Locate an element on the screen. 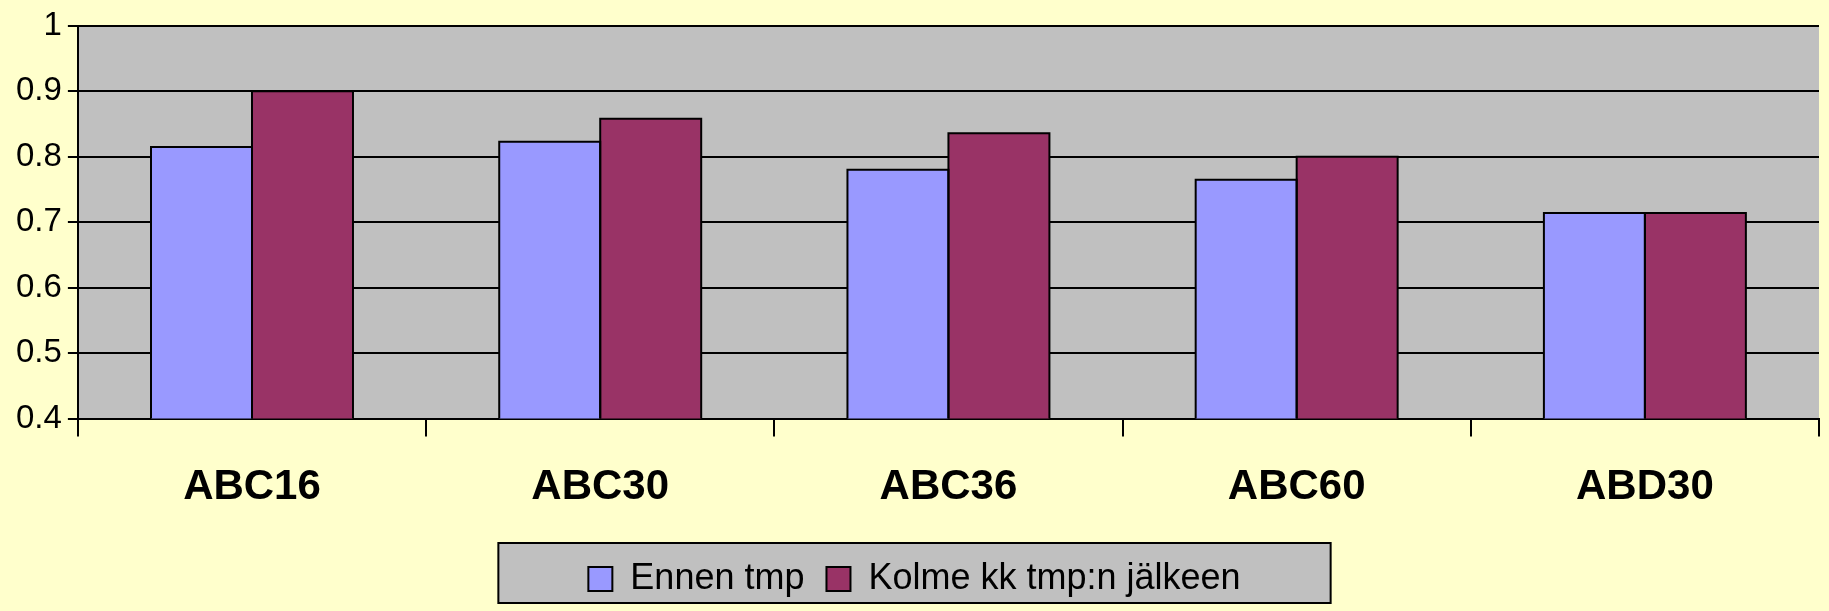 The width and height of the screenshot is (1829, 611). x-tick-label: ABC30 is located at coordinates (600, 485).